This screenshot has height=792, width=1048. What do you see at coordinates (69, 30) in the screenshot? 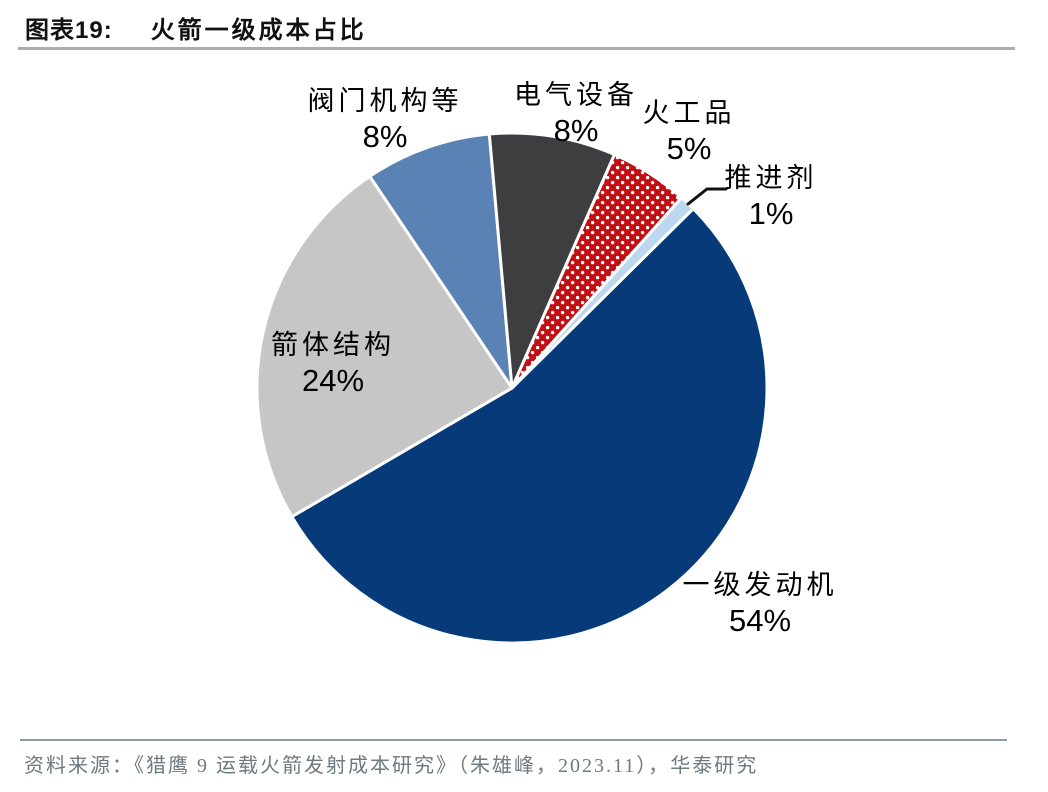
I see `figure-label: 图表19:` at bounding box center [69, 30].